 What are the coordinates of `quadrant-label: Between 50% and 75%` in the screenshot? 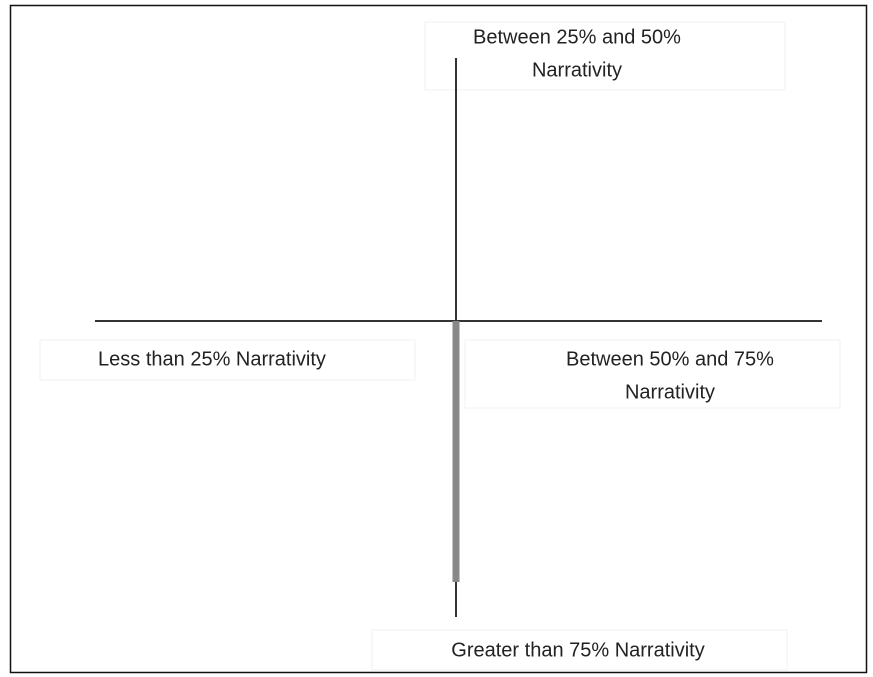 It's located at (670, 359).